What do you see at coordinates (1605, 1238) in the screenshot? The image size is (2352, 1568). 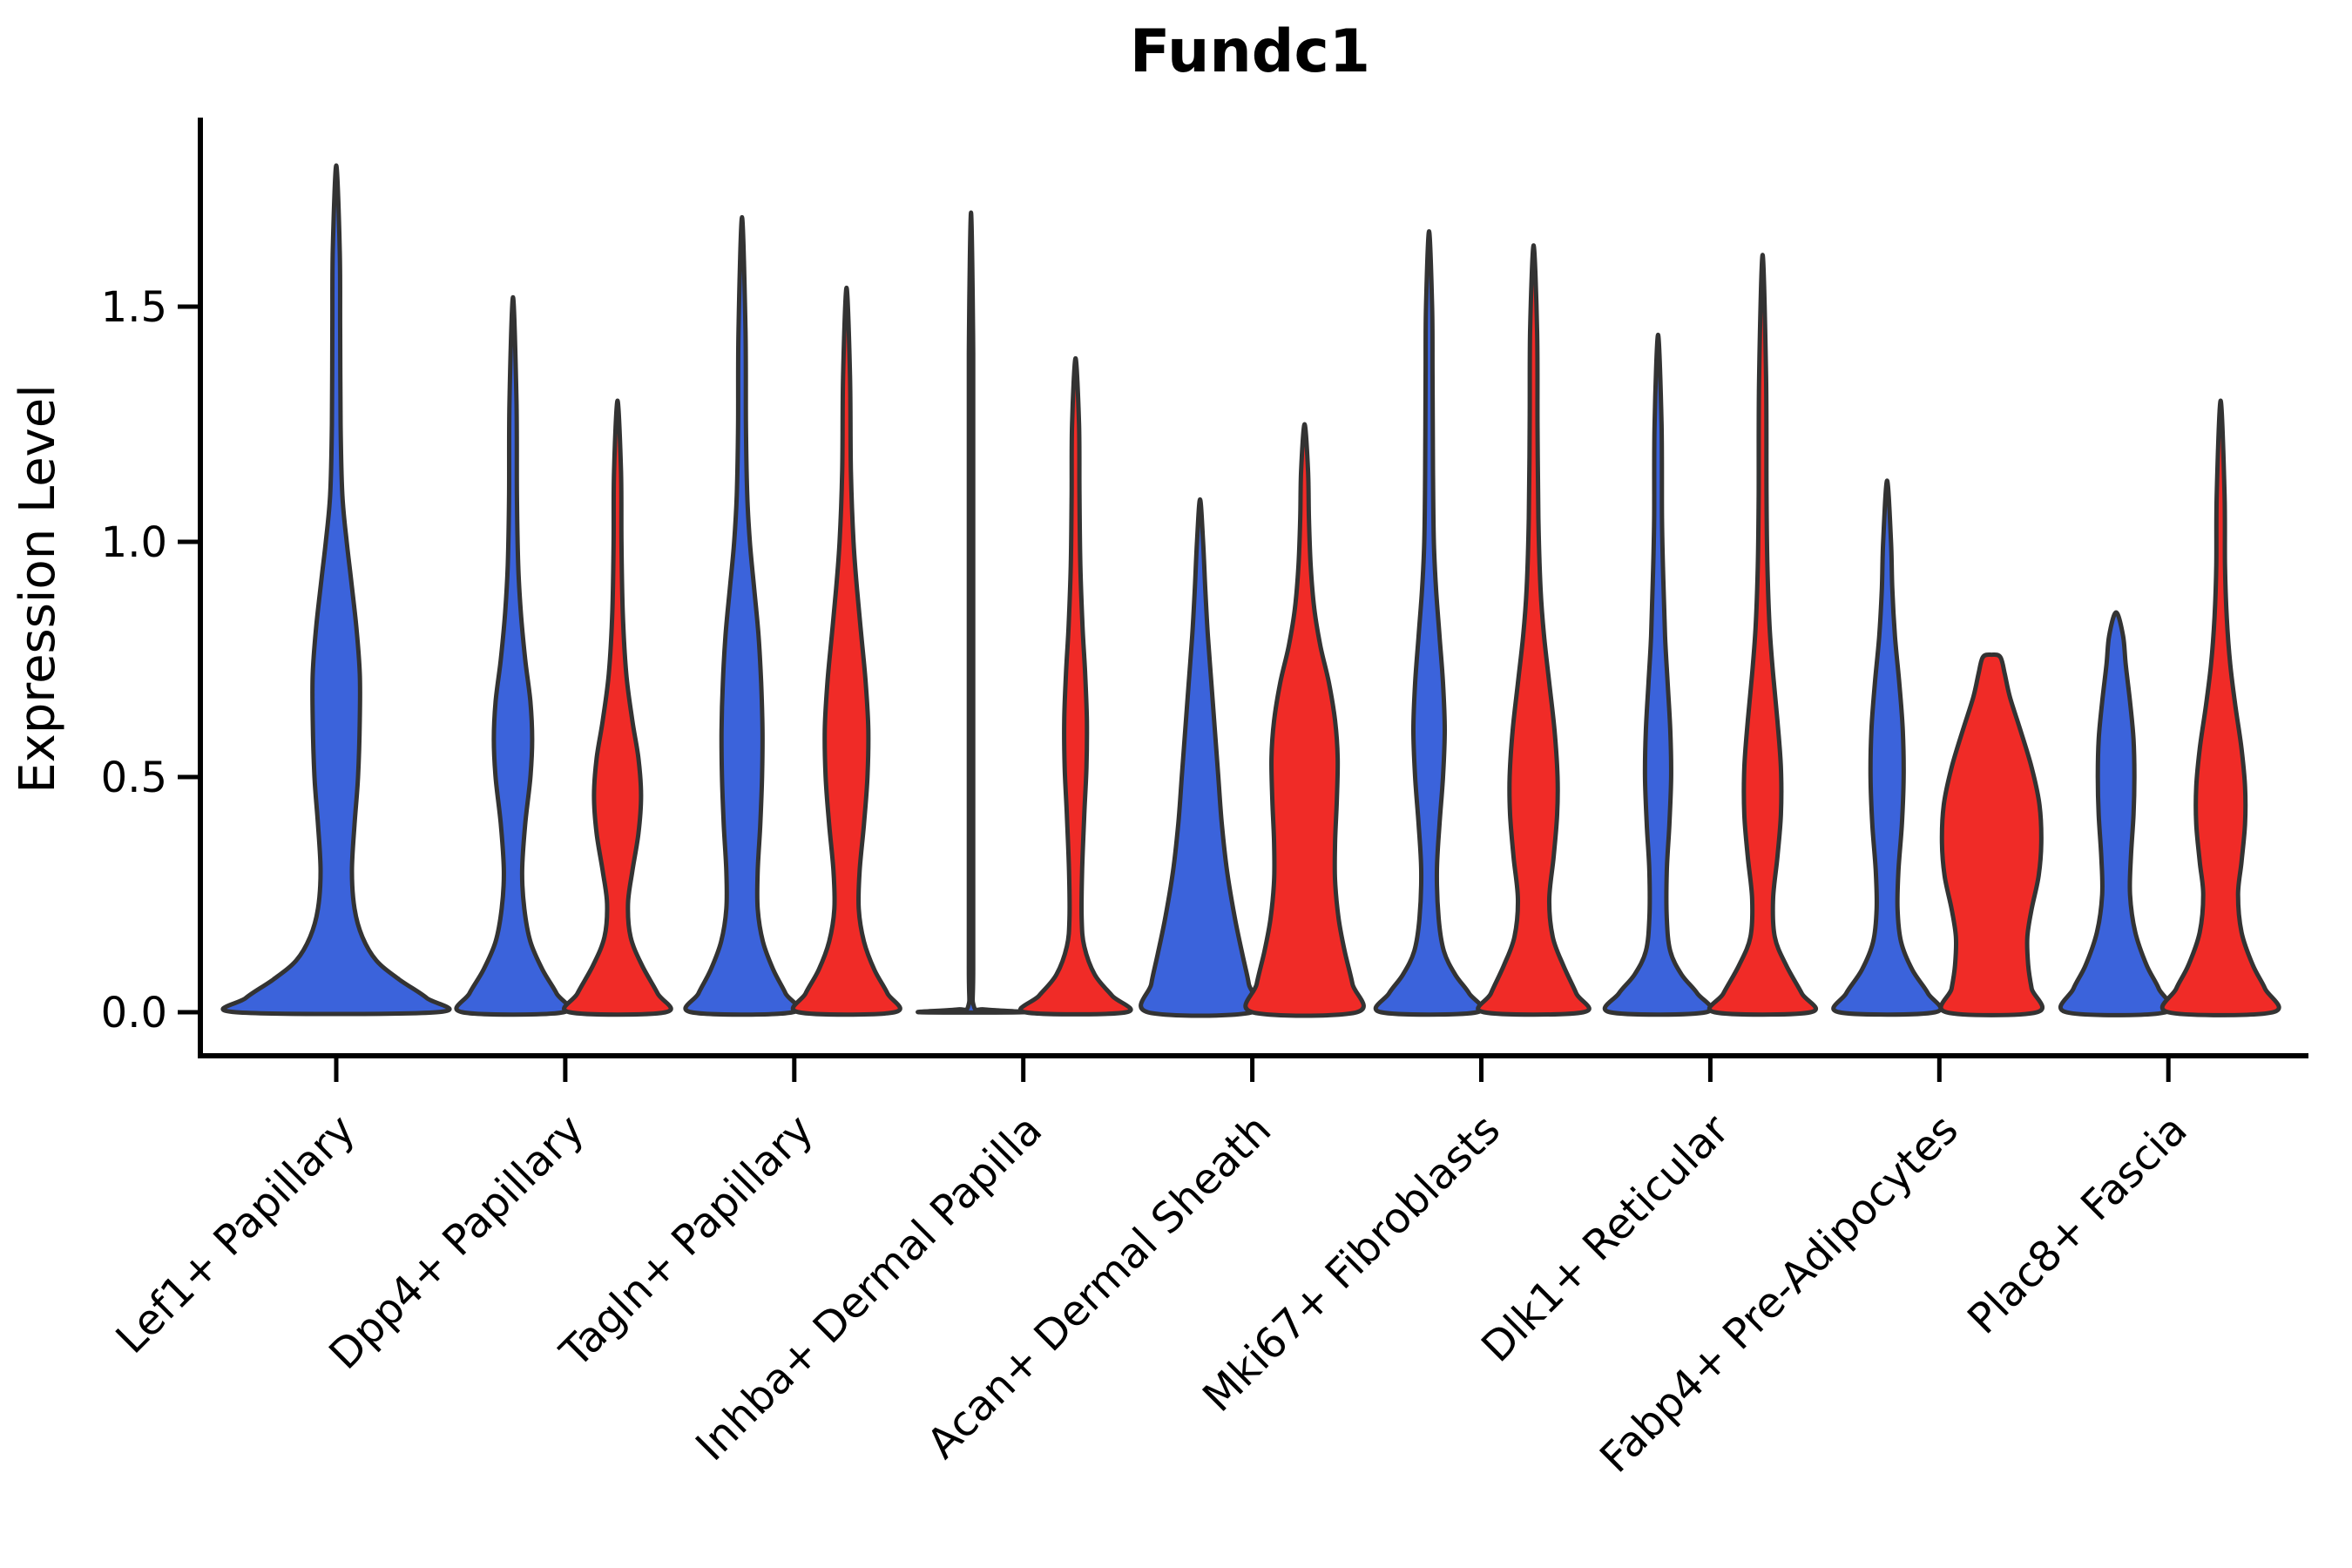 I see `x-label-dlk1-reticular: Dlk1+ Reticular` at bounding box center [1605, 1238].